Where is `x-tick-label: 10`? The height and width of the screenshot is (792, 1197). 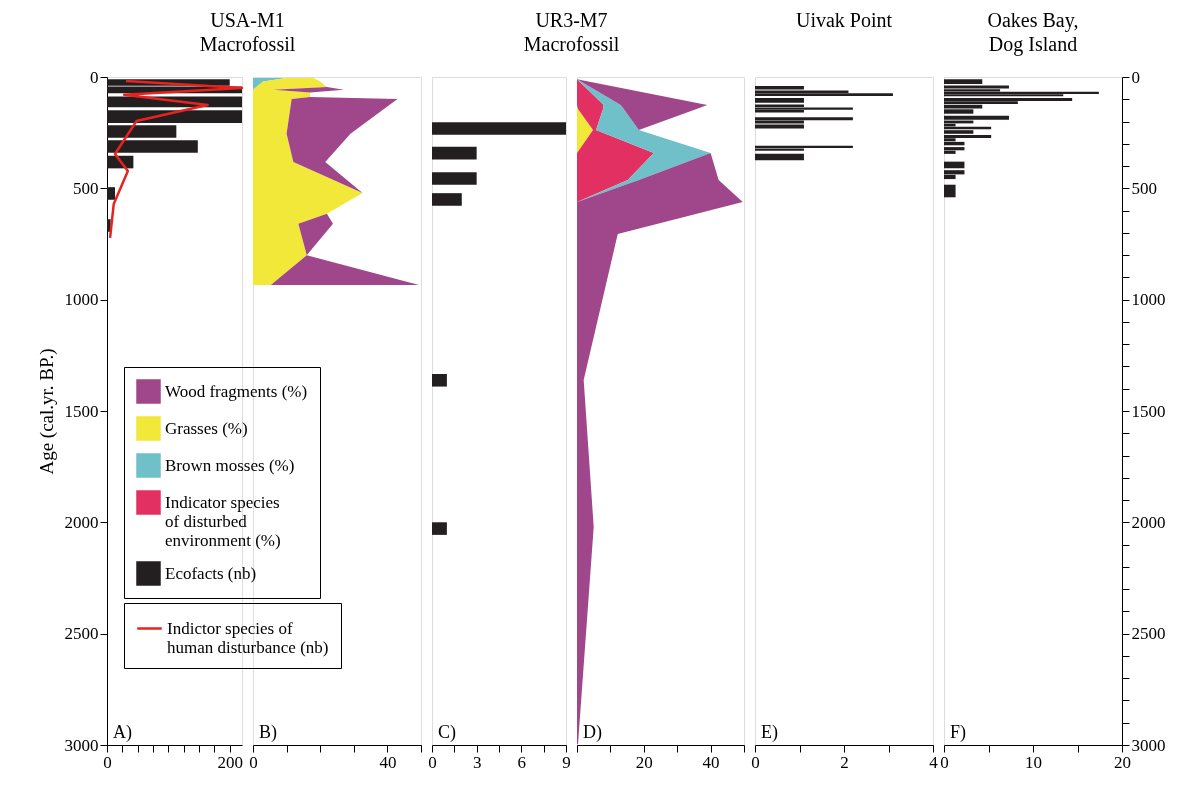 x-tick-label: 10 is located at coordinates (1033, 762).